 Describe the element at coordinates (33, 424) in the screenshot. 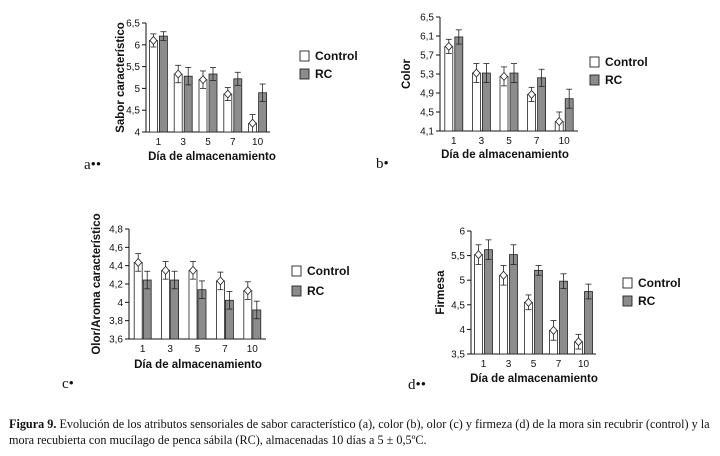

I see `caption-label: Figura 9.` at that location.